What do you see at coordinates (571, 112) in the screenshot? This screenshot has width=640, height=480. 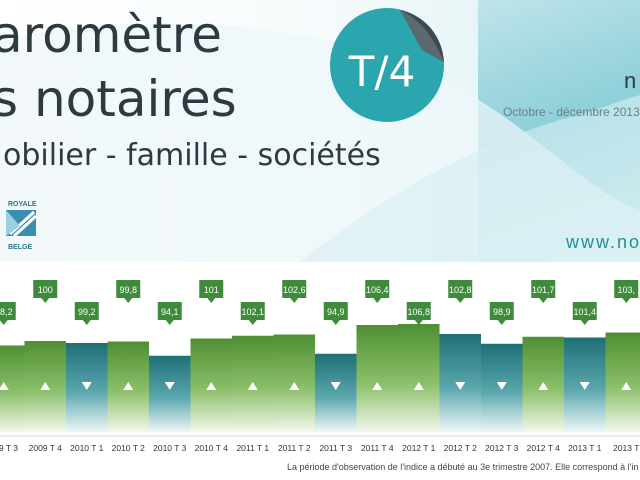 I see `period-label: Octobre - décembre 2013` at bounding box center [571, 112].